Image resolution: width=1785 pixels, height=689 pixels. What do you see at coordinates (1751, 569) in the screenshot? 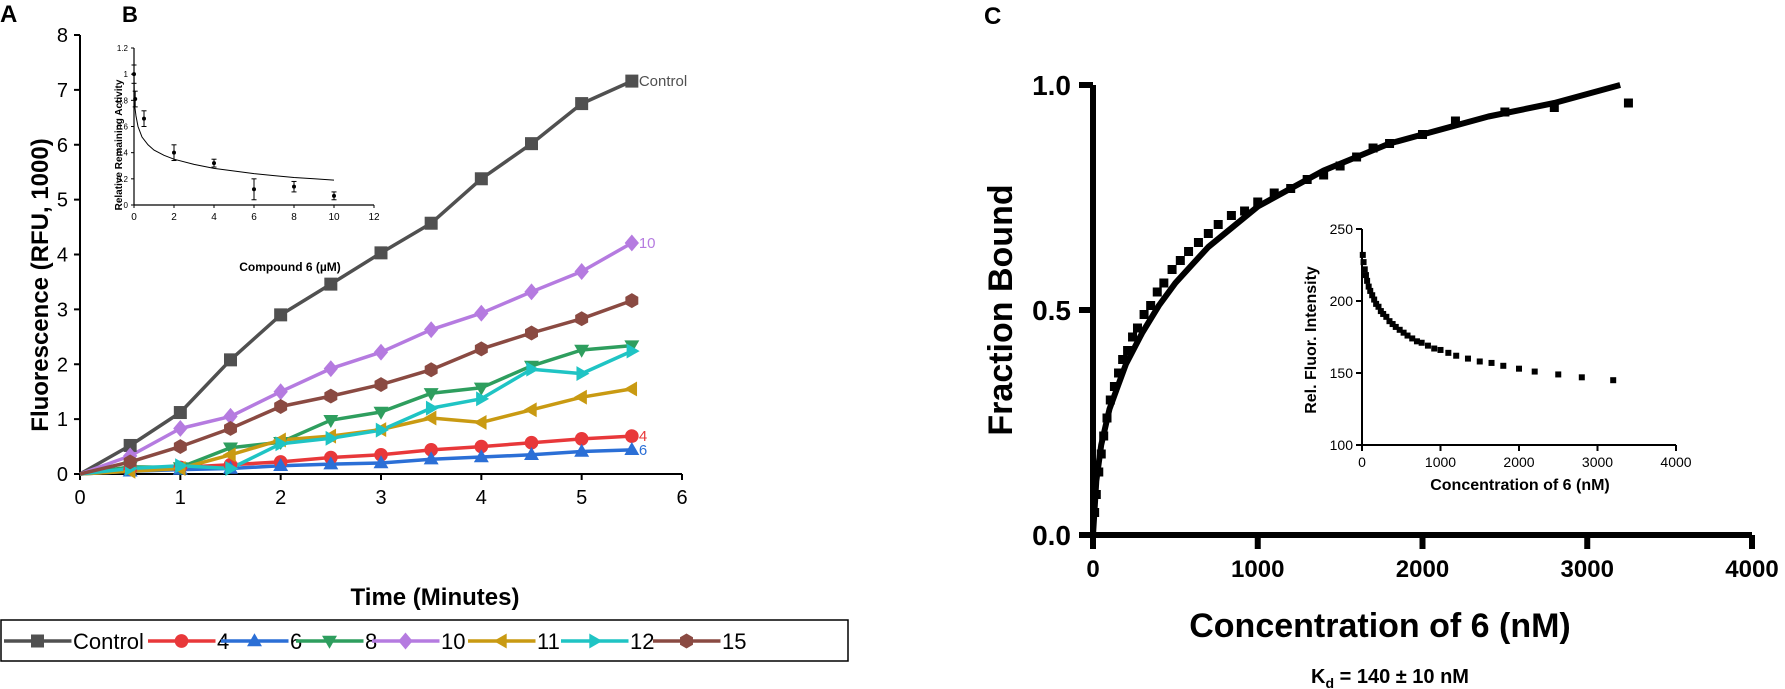
I see `panel-c-x-tick-label: 4000` at bounding box center [1751, 569].